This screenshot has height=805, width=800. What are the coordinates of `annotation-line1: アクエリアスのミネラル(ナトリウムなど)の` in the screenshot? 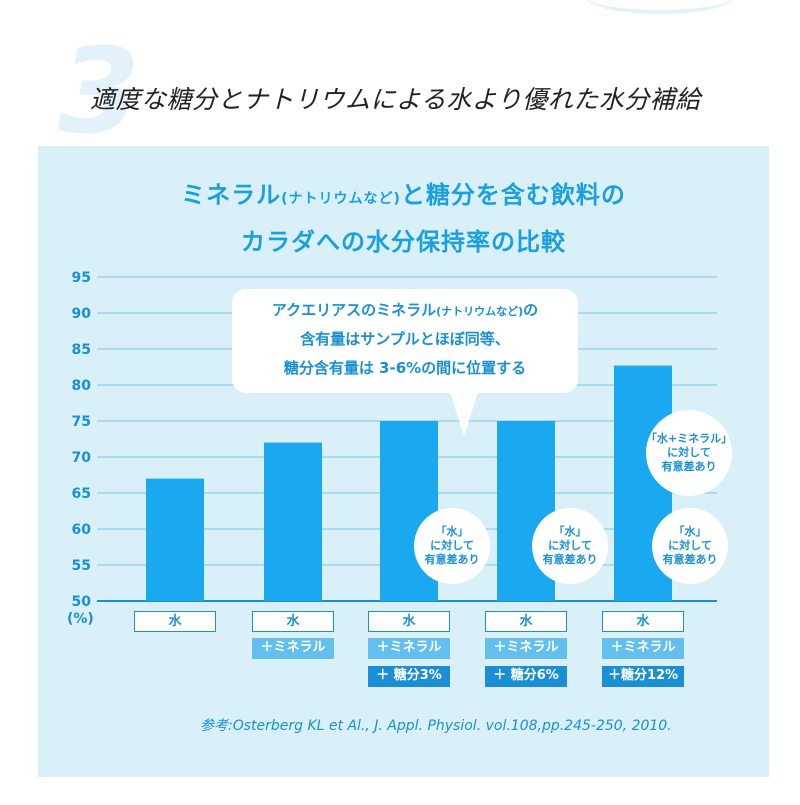 It's located at (405, 310).